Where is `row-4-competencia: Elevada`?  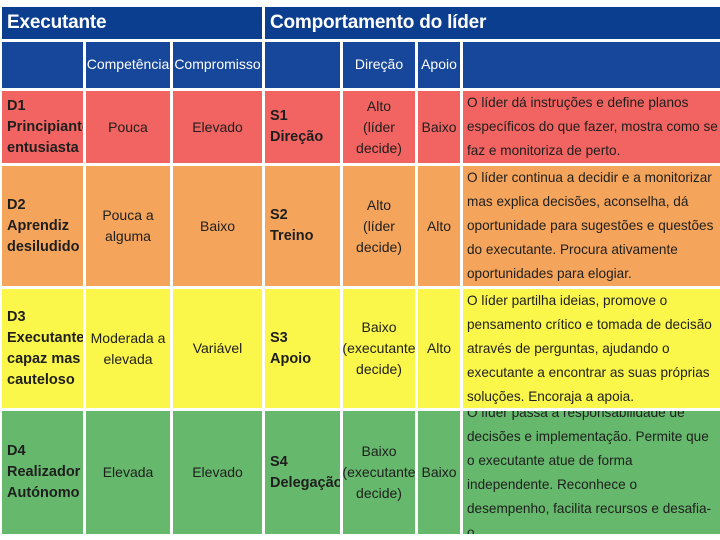 row-4-competencia: Elevada is located at coordinates (128, 472).